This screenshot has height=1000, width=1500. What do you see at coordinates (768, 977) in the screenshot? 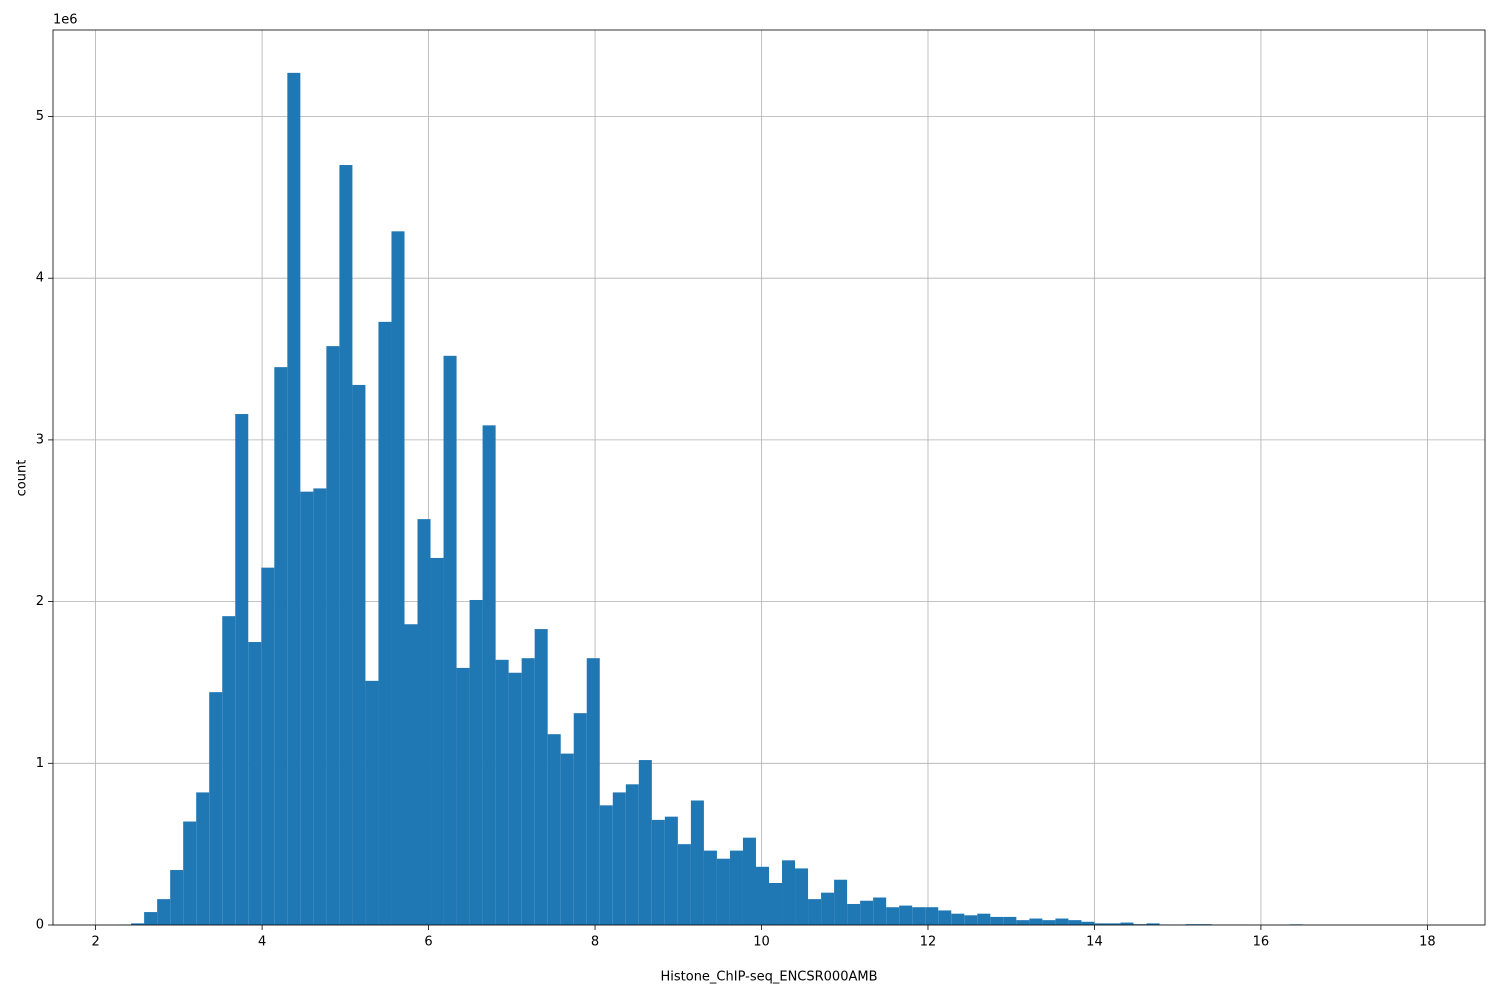
I see `x-axis-label: Histone_ChIP-seq_ENCSR000AMB` at bounding box center [768, 977].